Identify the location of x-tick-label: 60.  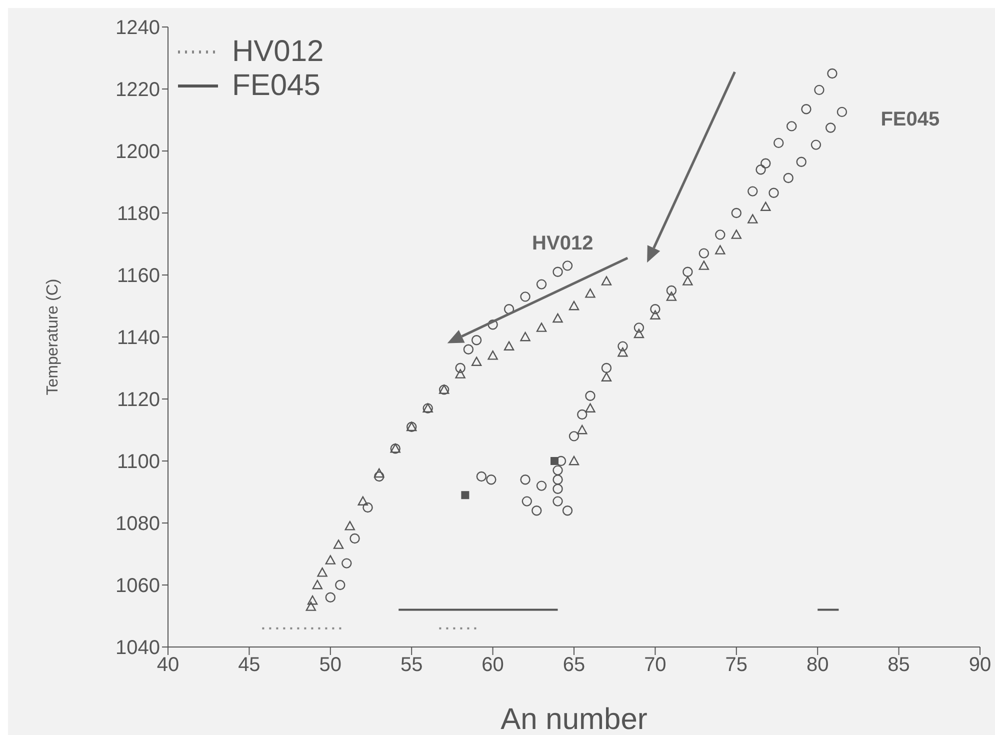
(493, 665).